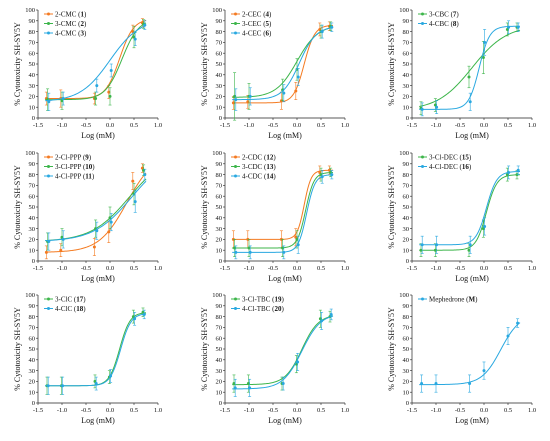 The image size is (550, 441). What do you see at coordinates (70, 299) in the screenshot?
I see `legend-entry: 3-ClC (17)` at bounding box center [70, 299].